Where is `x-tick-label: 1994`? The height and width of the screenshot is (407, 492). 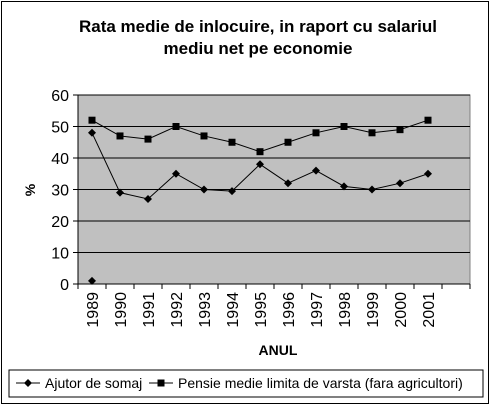
x-tick-label: 1994 is located at coordinates (233, 310).